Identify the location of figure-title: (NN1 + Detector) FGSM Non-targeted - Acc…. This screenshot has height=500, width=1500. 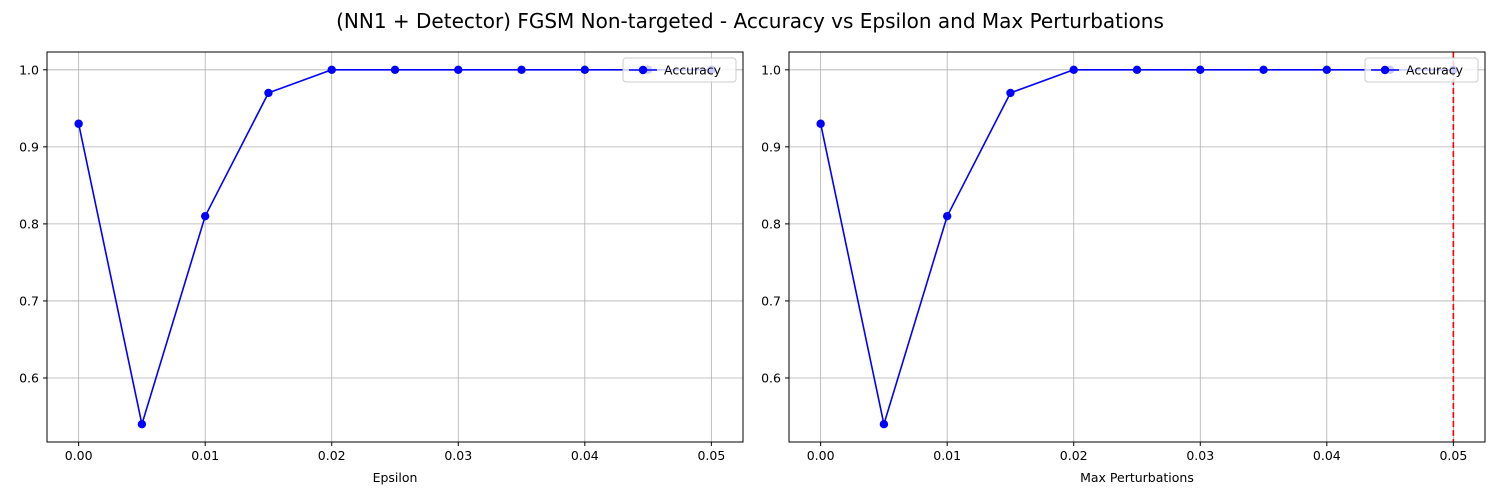
(750, 21).